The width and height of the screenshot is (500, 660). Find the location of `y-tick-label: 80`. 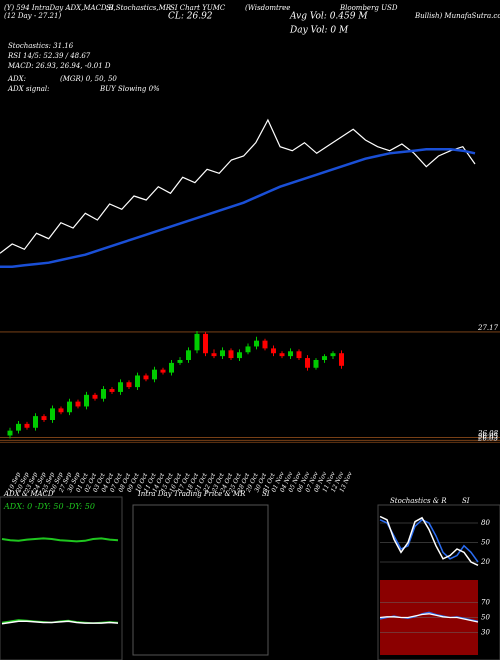

y-tick-label: 80 is located at coordinates (485, 523).